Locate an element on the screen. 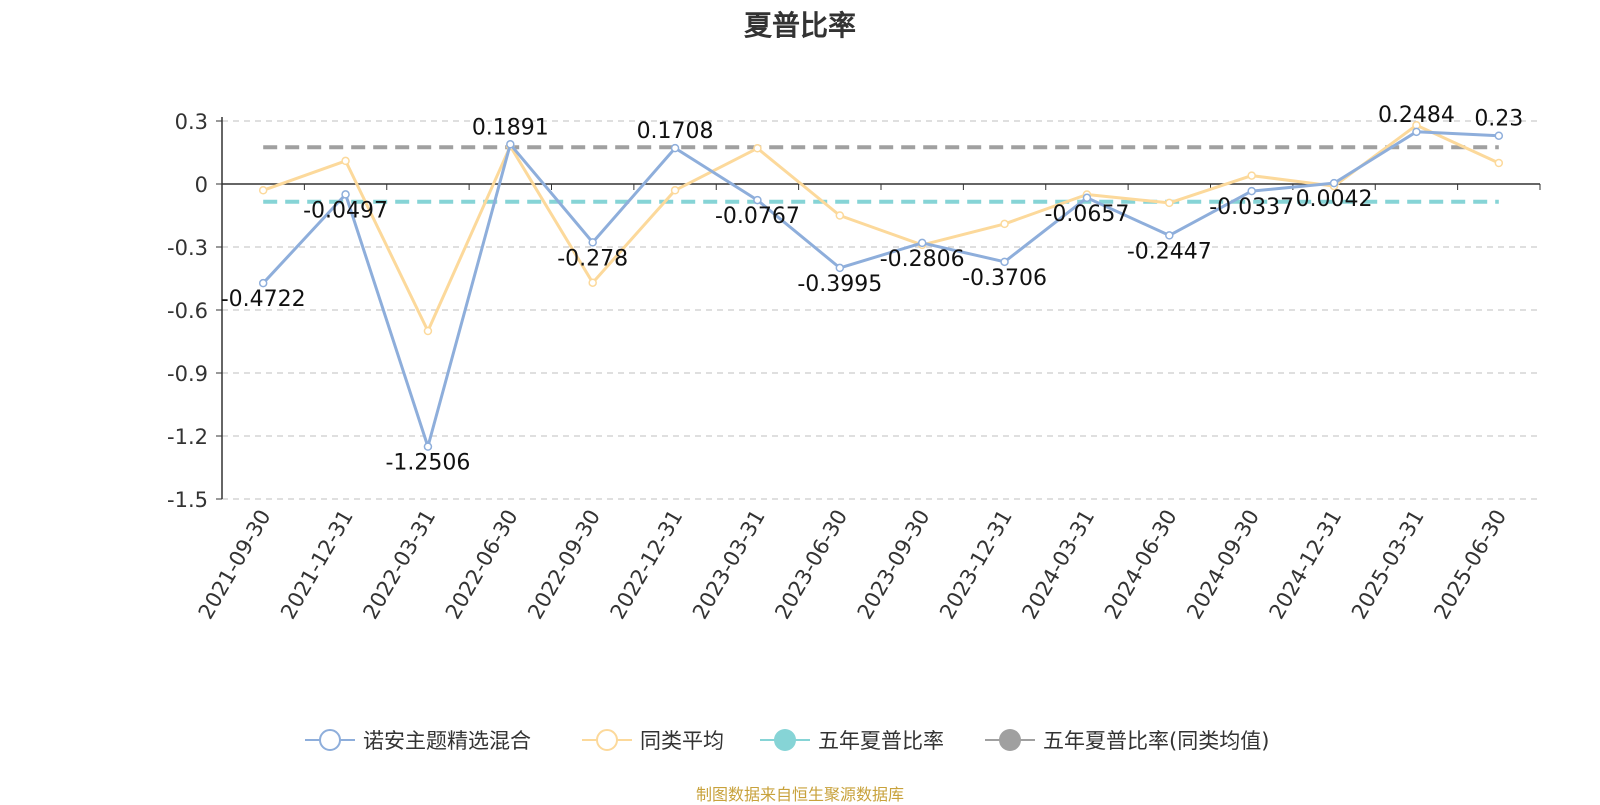  x-tick-label: 2024-12-31 is located at coordinates (1306, 565).